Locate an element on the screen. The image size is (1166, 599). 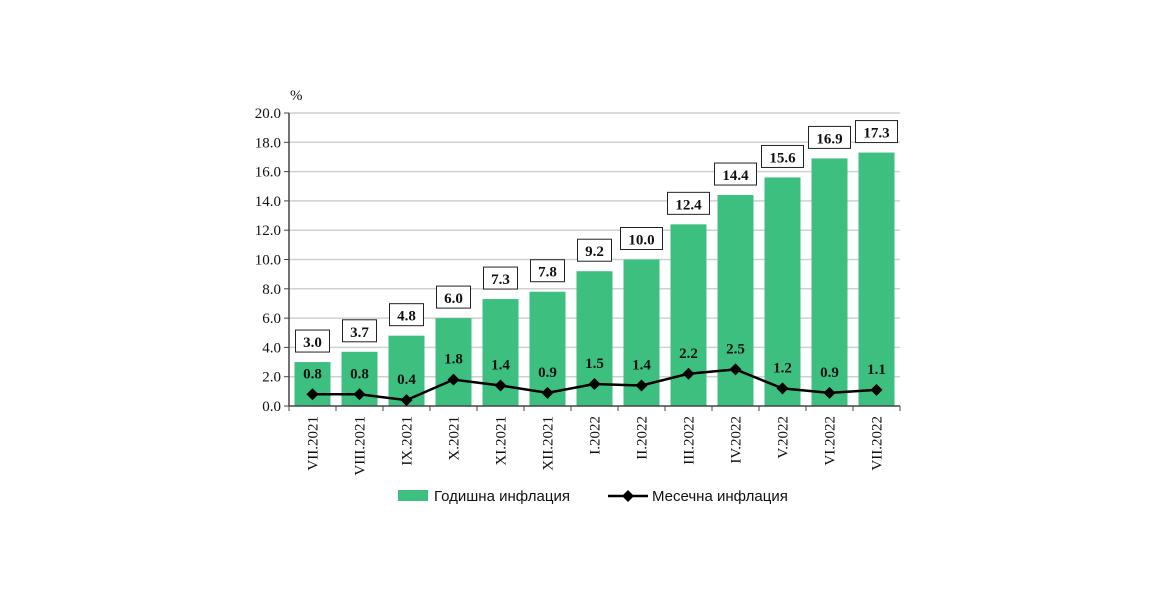
x-tick-label: VIII.2021 is located at coordinates (361, 446).